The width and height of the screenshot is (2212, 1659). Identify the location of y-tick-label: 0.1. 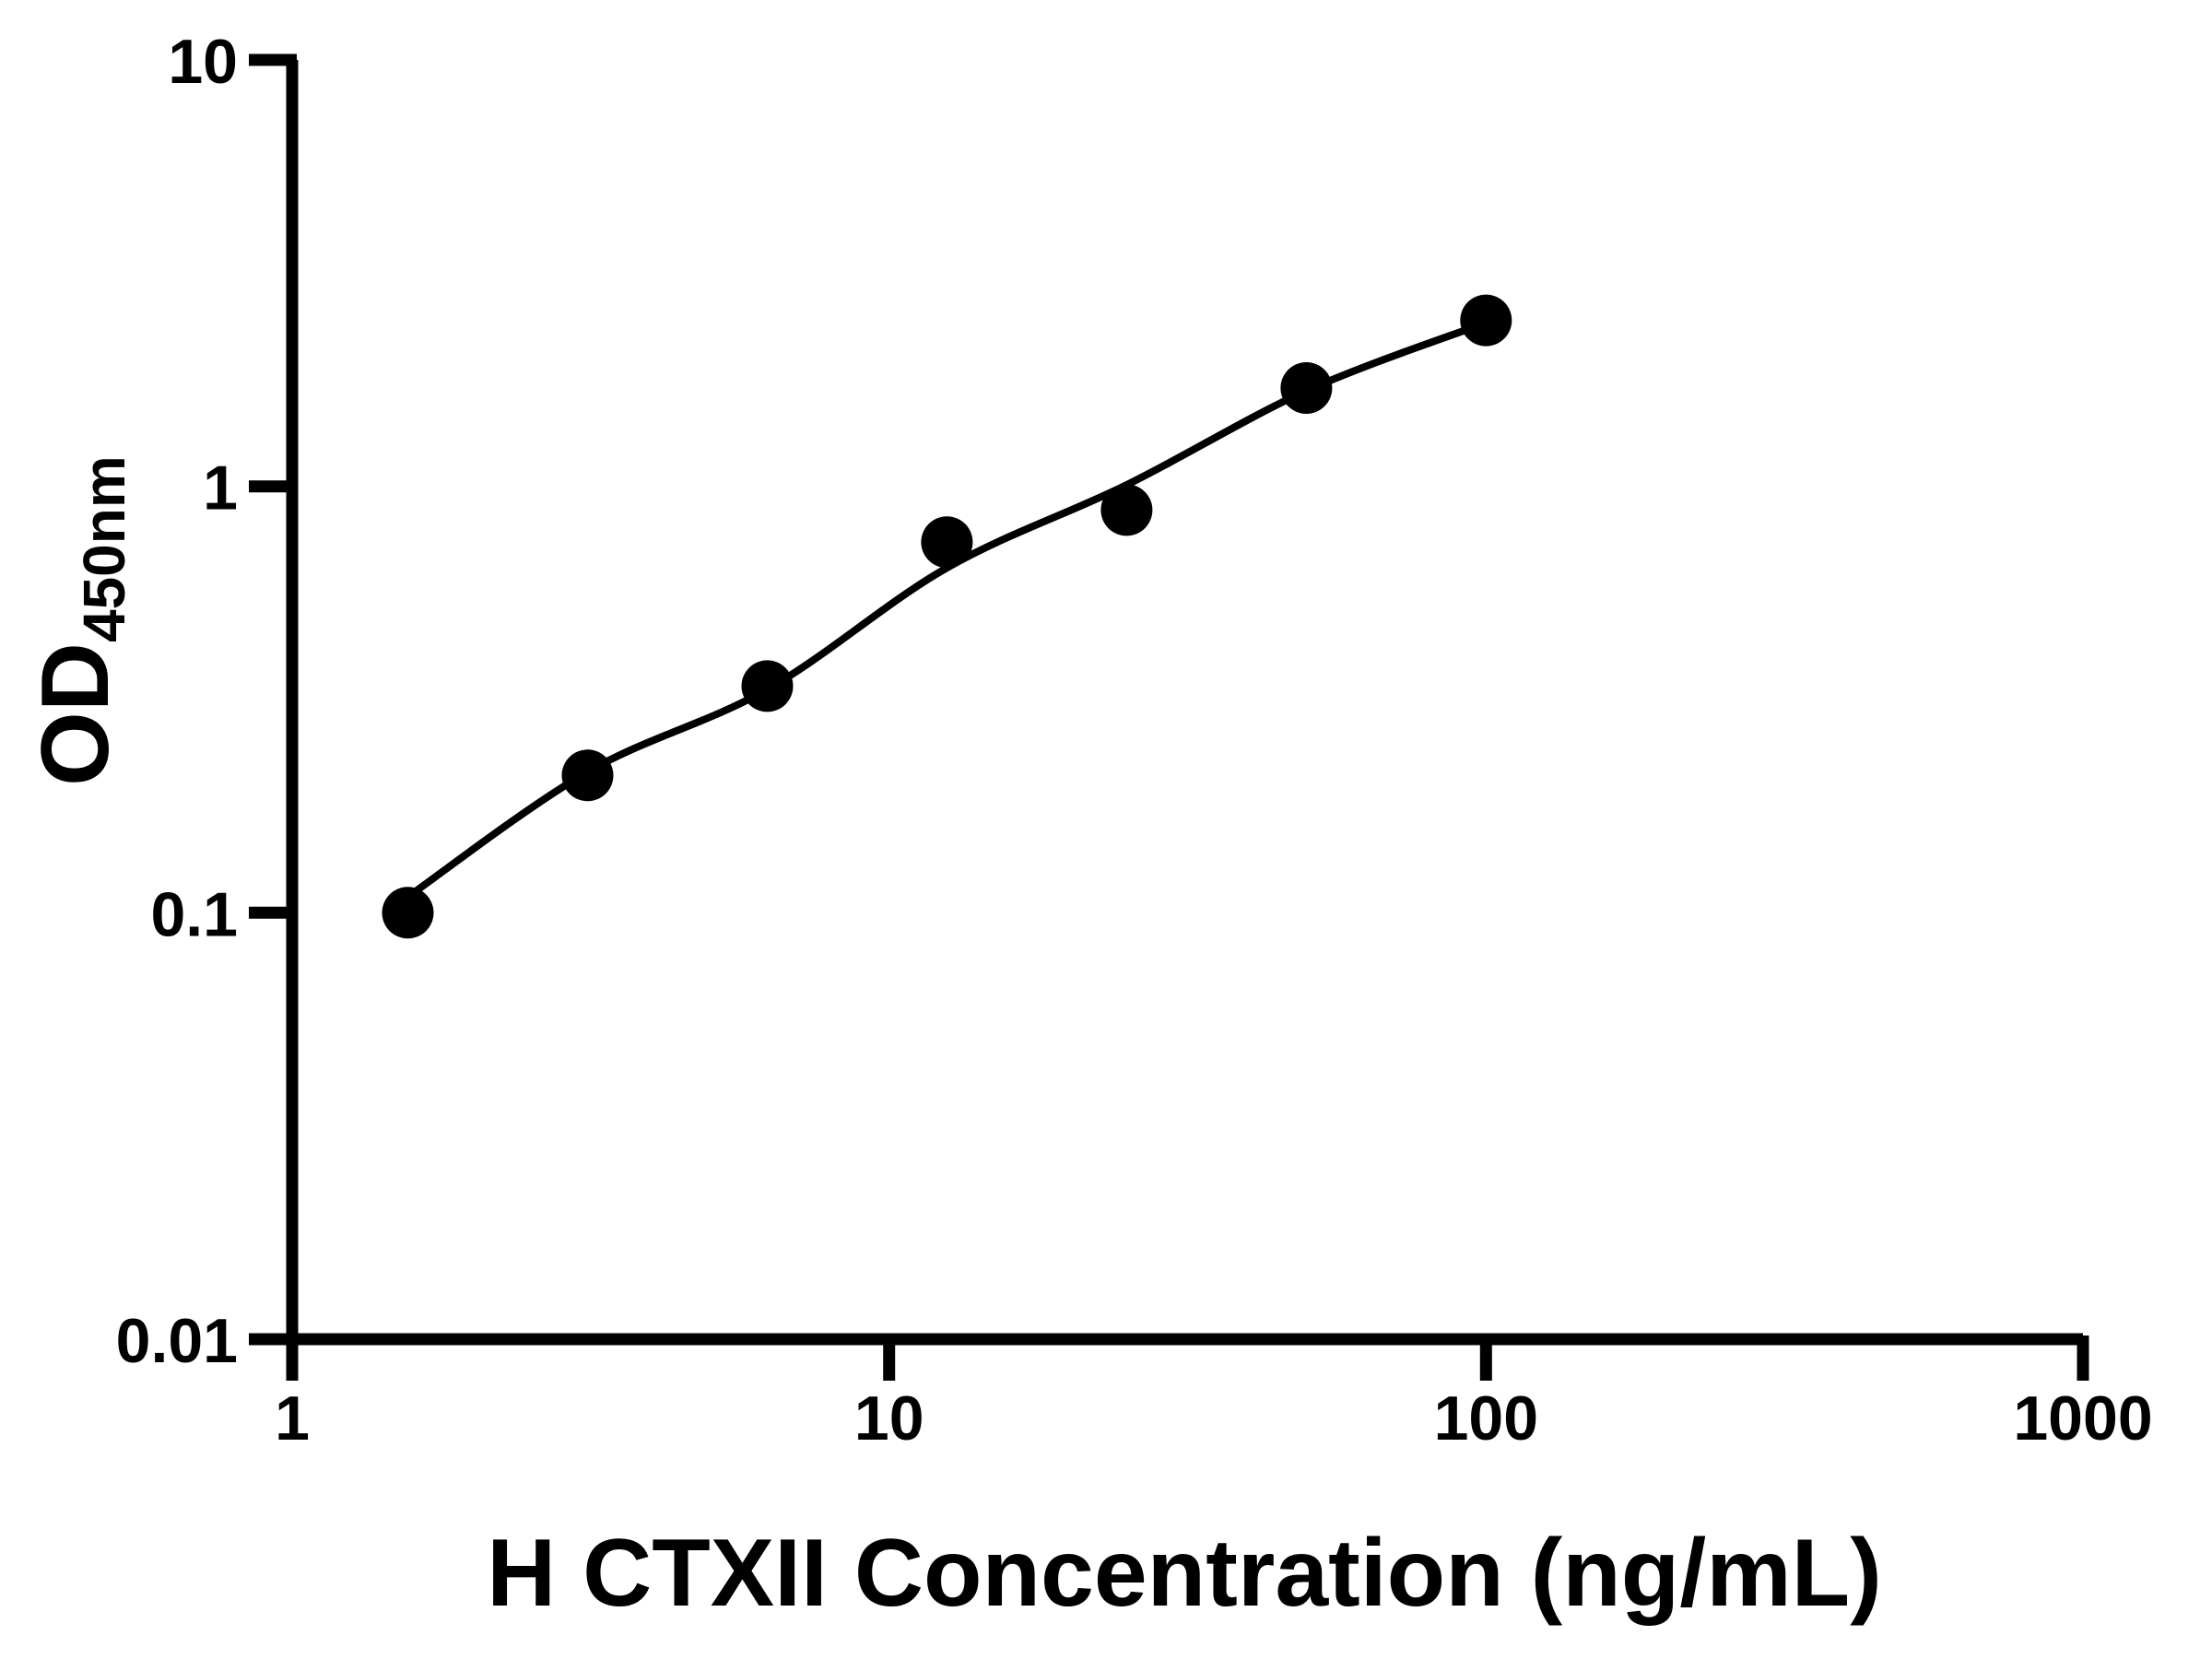
(194, 914).